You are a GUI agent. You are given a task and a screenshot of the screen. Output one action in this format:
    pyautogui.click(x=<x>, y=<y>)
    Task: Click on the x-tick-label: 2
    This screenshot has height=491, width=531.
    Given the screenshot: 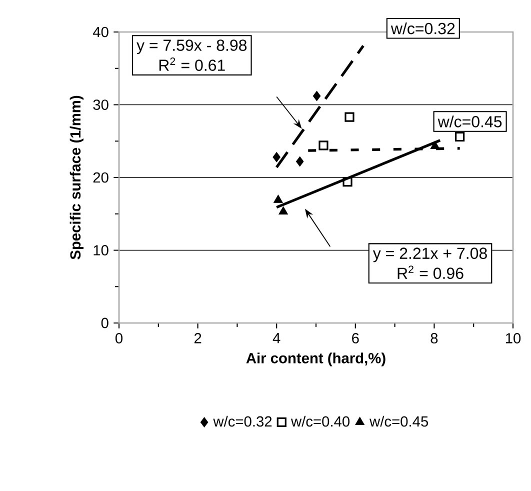 What is the action you would take?
    pyautogui.click(x=198, y=338)
    